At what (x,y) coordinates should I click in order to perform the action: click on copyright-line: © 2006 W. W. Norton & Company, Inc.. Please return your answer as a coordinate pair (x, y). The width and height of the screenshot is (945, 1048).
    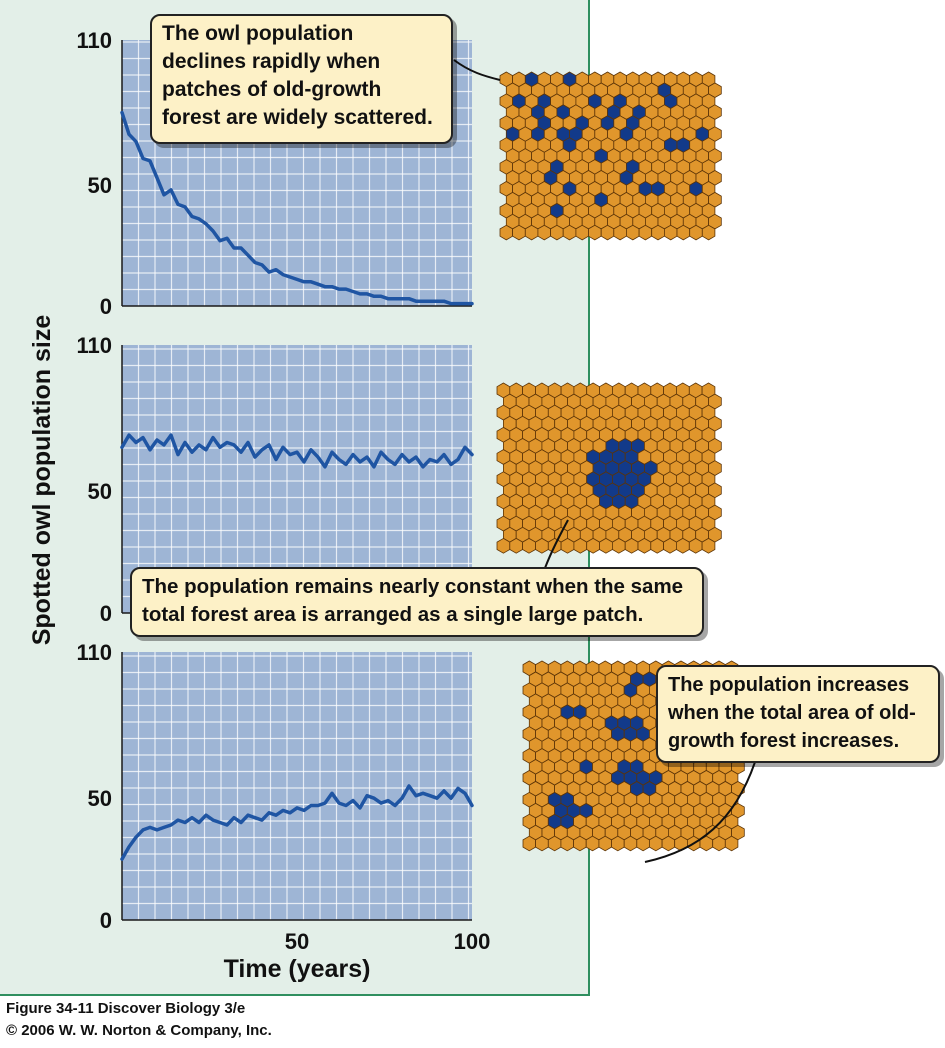
    Looking at the image, I should click on (139, 1030).